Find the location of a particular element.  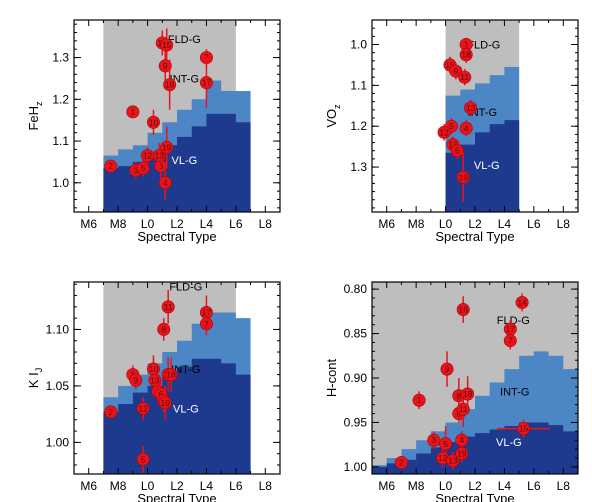

data-point-label: 3 is located at coordinates (433, 440).